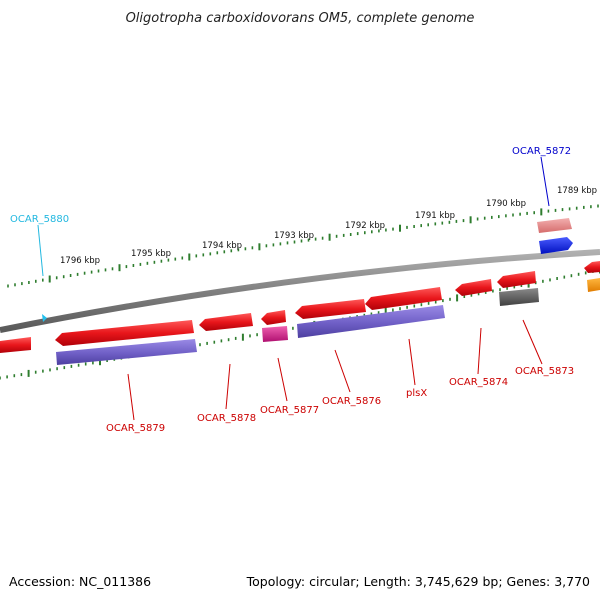 The width and height of the screenshot is (600, 600). Describe the element at coordinates (577, 191) in the screenshot. I see `tick-label: 1789 kbp` at that location.